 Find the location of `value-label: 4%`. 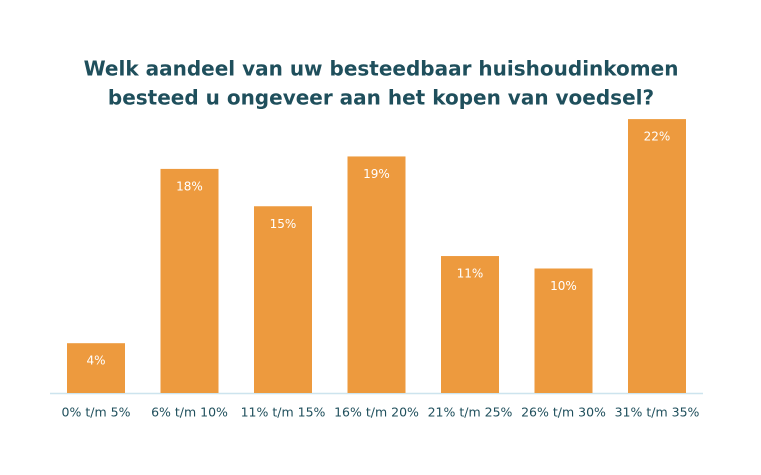

value-label: 4% is located at coordinates (95, 361).